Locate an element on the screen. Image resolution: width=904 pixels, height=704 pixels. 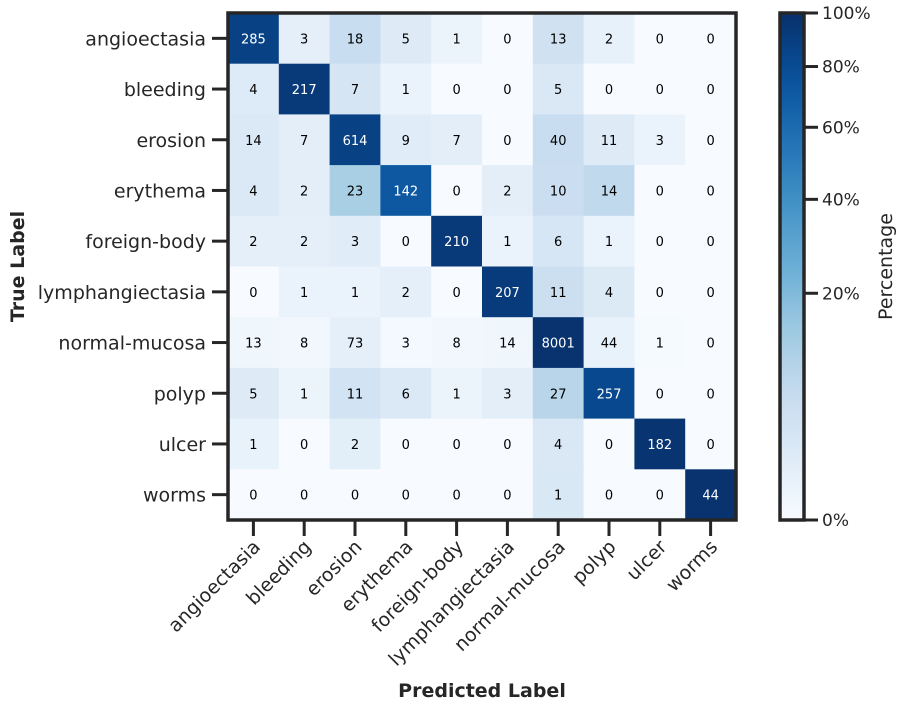
cell-value-label: 18 is located at coordinates (355, 39).